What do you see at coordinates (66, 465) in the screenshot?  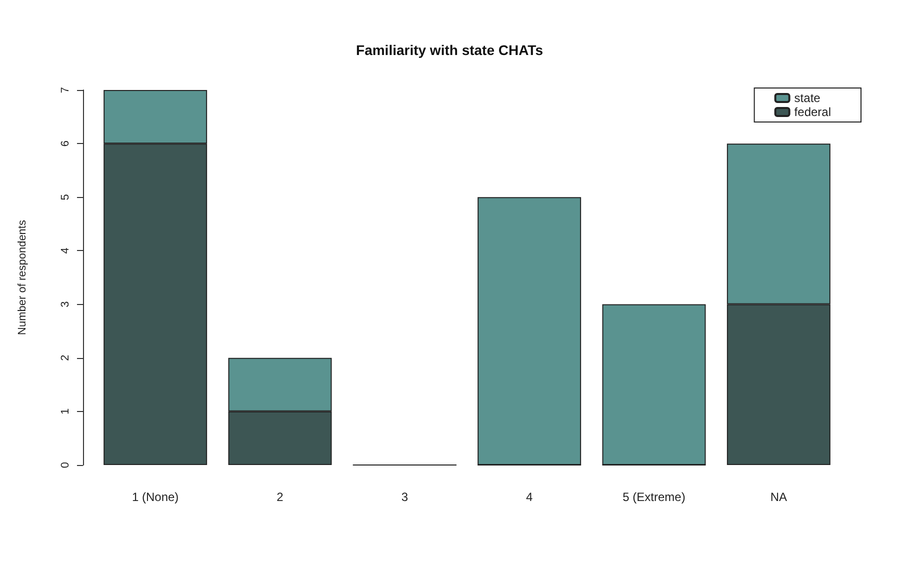 I see `y-tick-label: 0` at bounding box center [66, 465].